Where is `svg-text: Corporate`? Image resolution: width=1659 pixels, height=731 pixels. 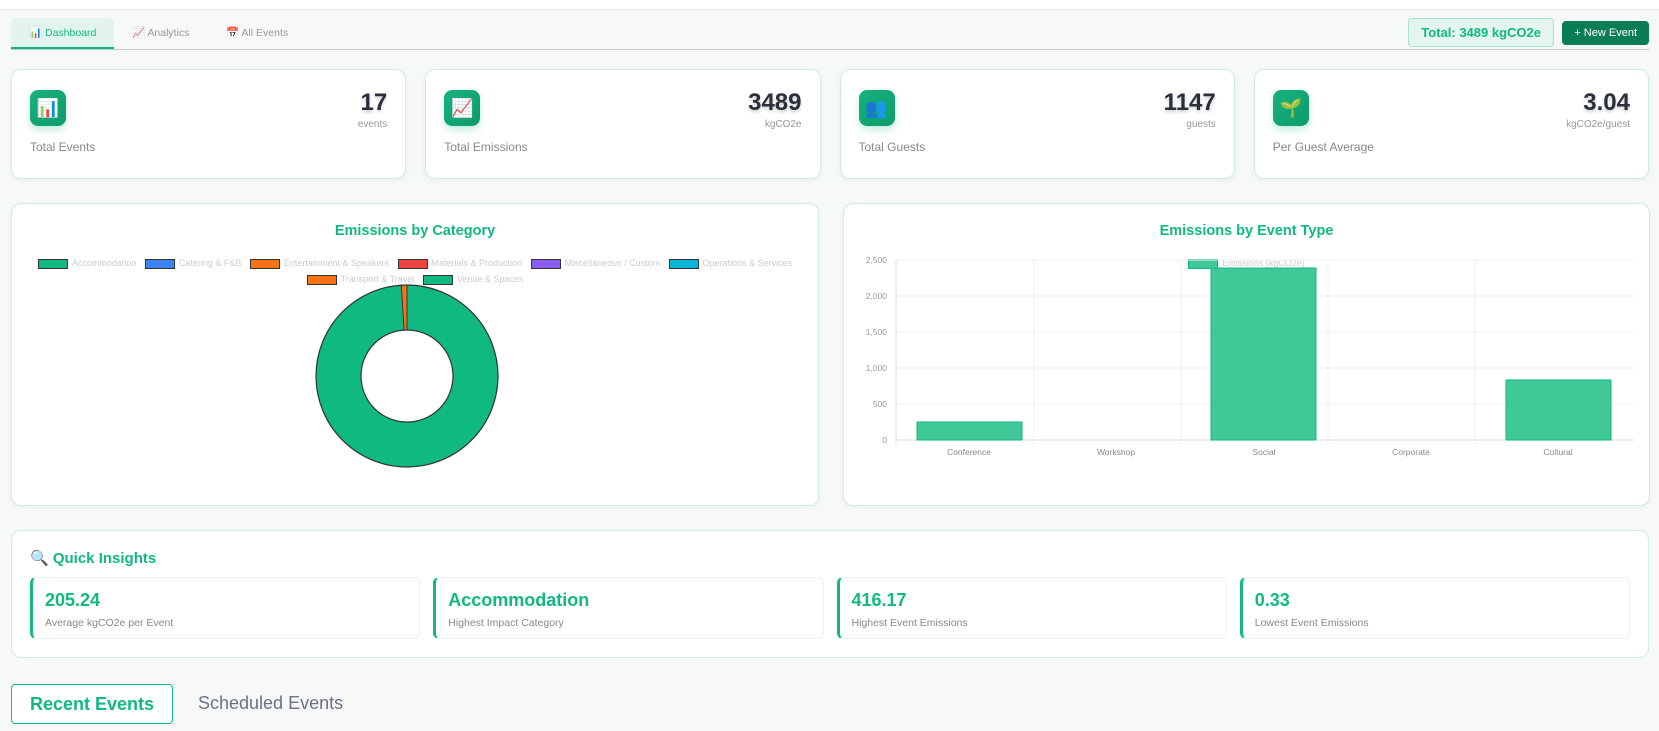 svg-text: Corporate is located at coordinates (1411, 452).